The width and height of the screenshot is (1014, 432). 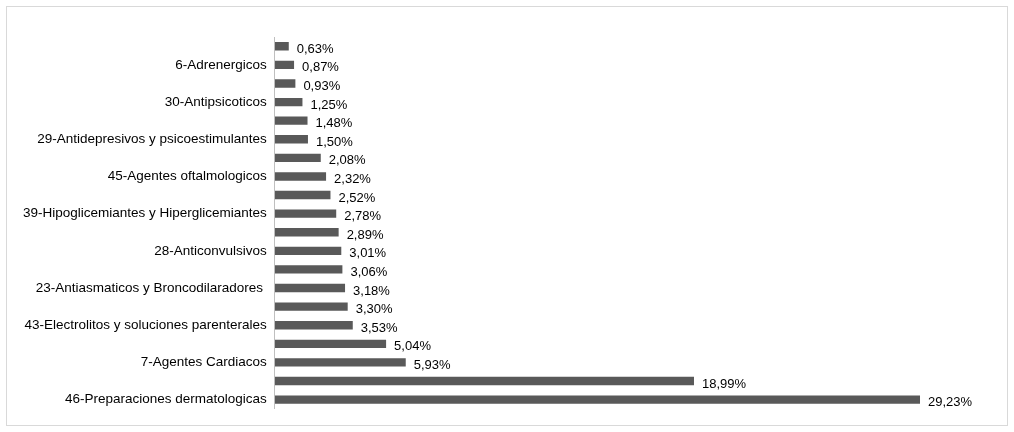 I want to click on y-tick-label: 6-Adrenergicos, so click(x=221, y=64).